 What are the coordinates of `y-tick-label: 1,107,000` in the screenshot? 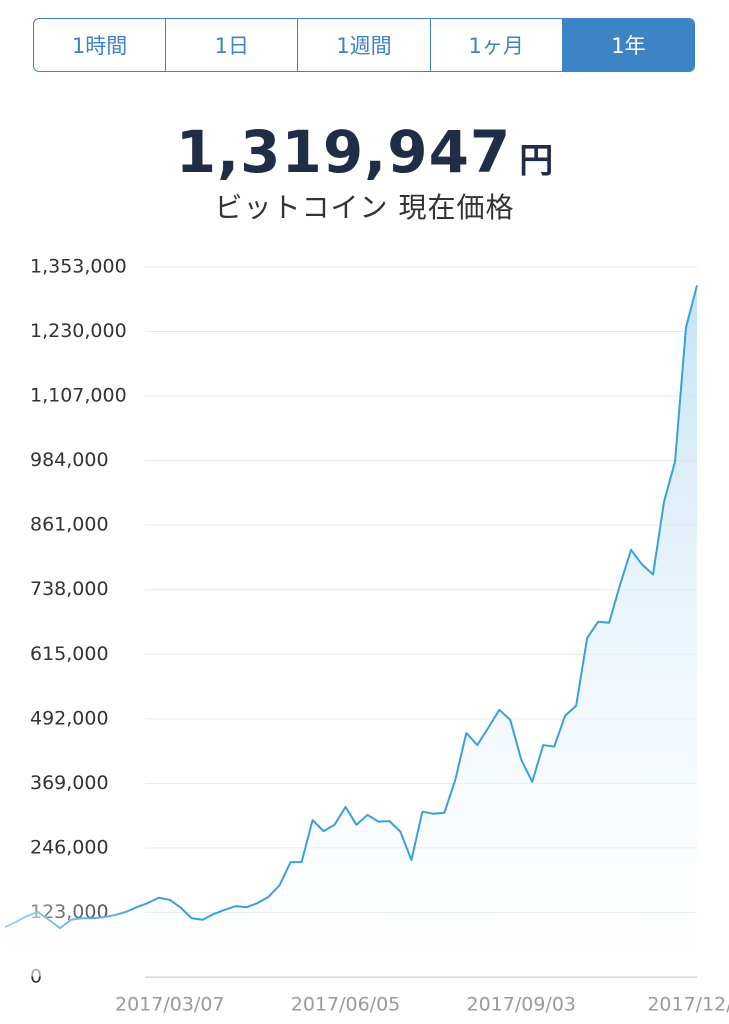 It's located at (78, 396).